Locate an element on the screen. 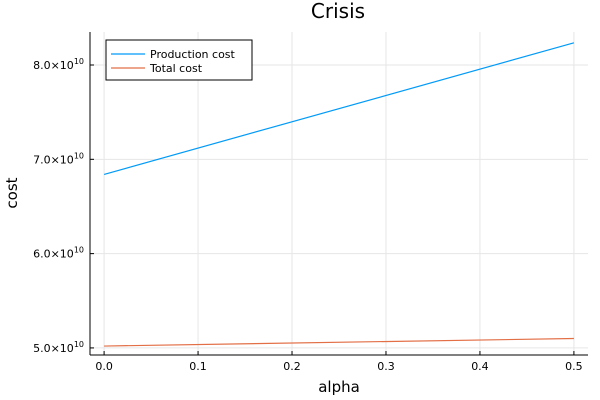  x-tick-label: 0.5 is located at coordinates (574, 366).